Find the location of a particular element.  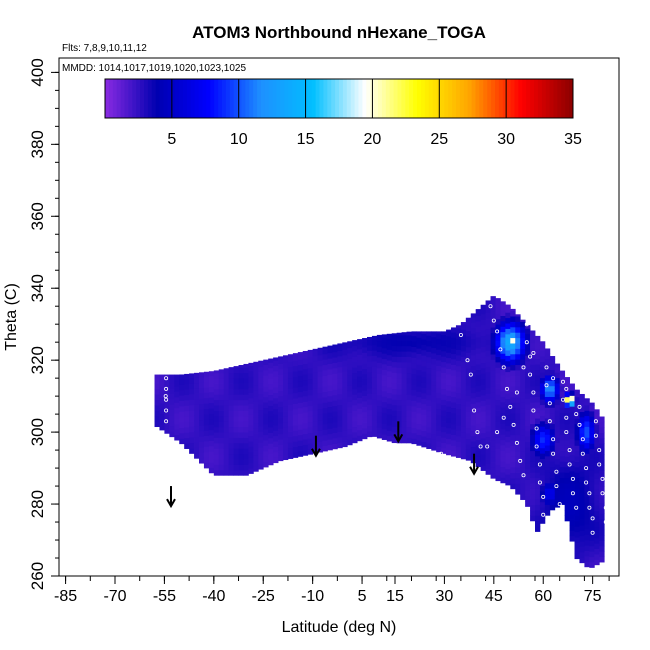

y-axis-title: Theta (C) is located at coordinates (11, 317).